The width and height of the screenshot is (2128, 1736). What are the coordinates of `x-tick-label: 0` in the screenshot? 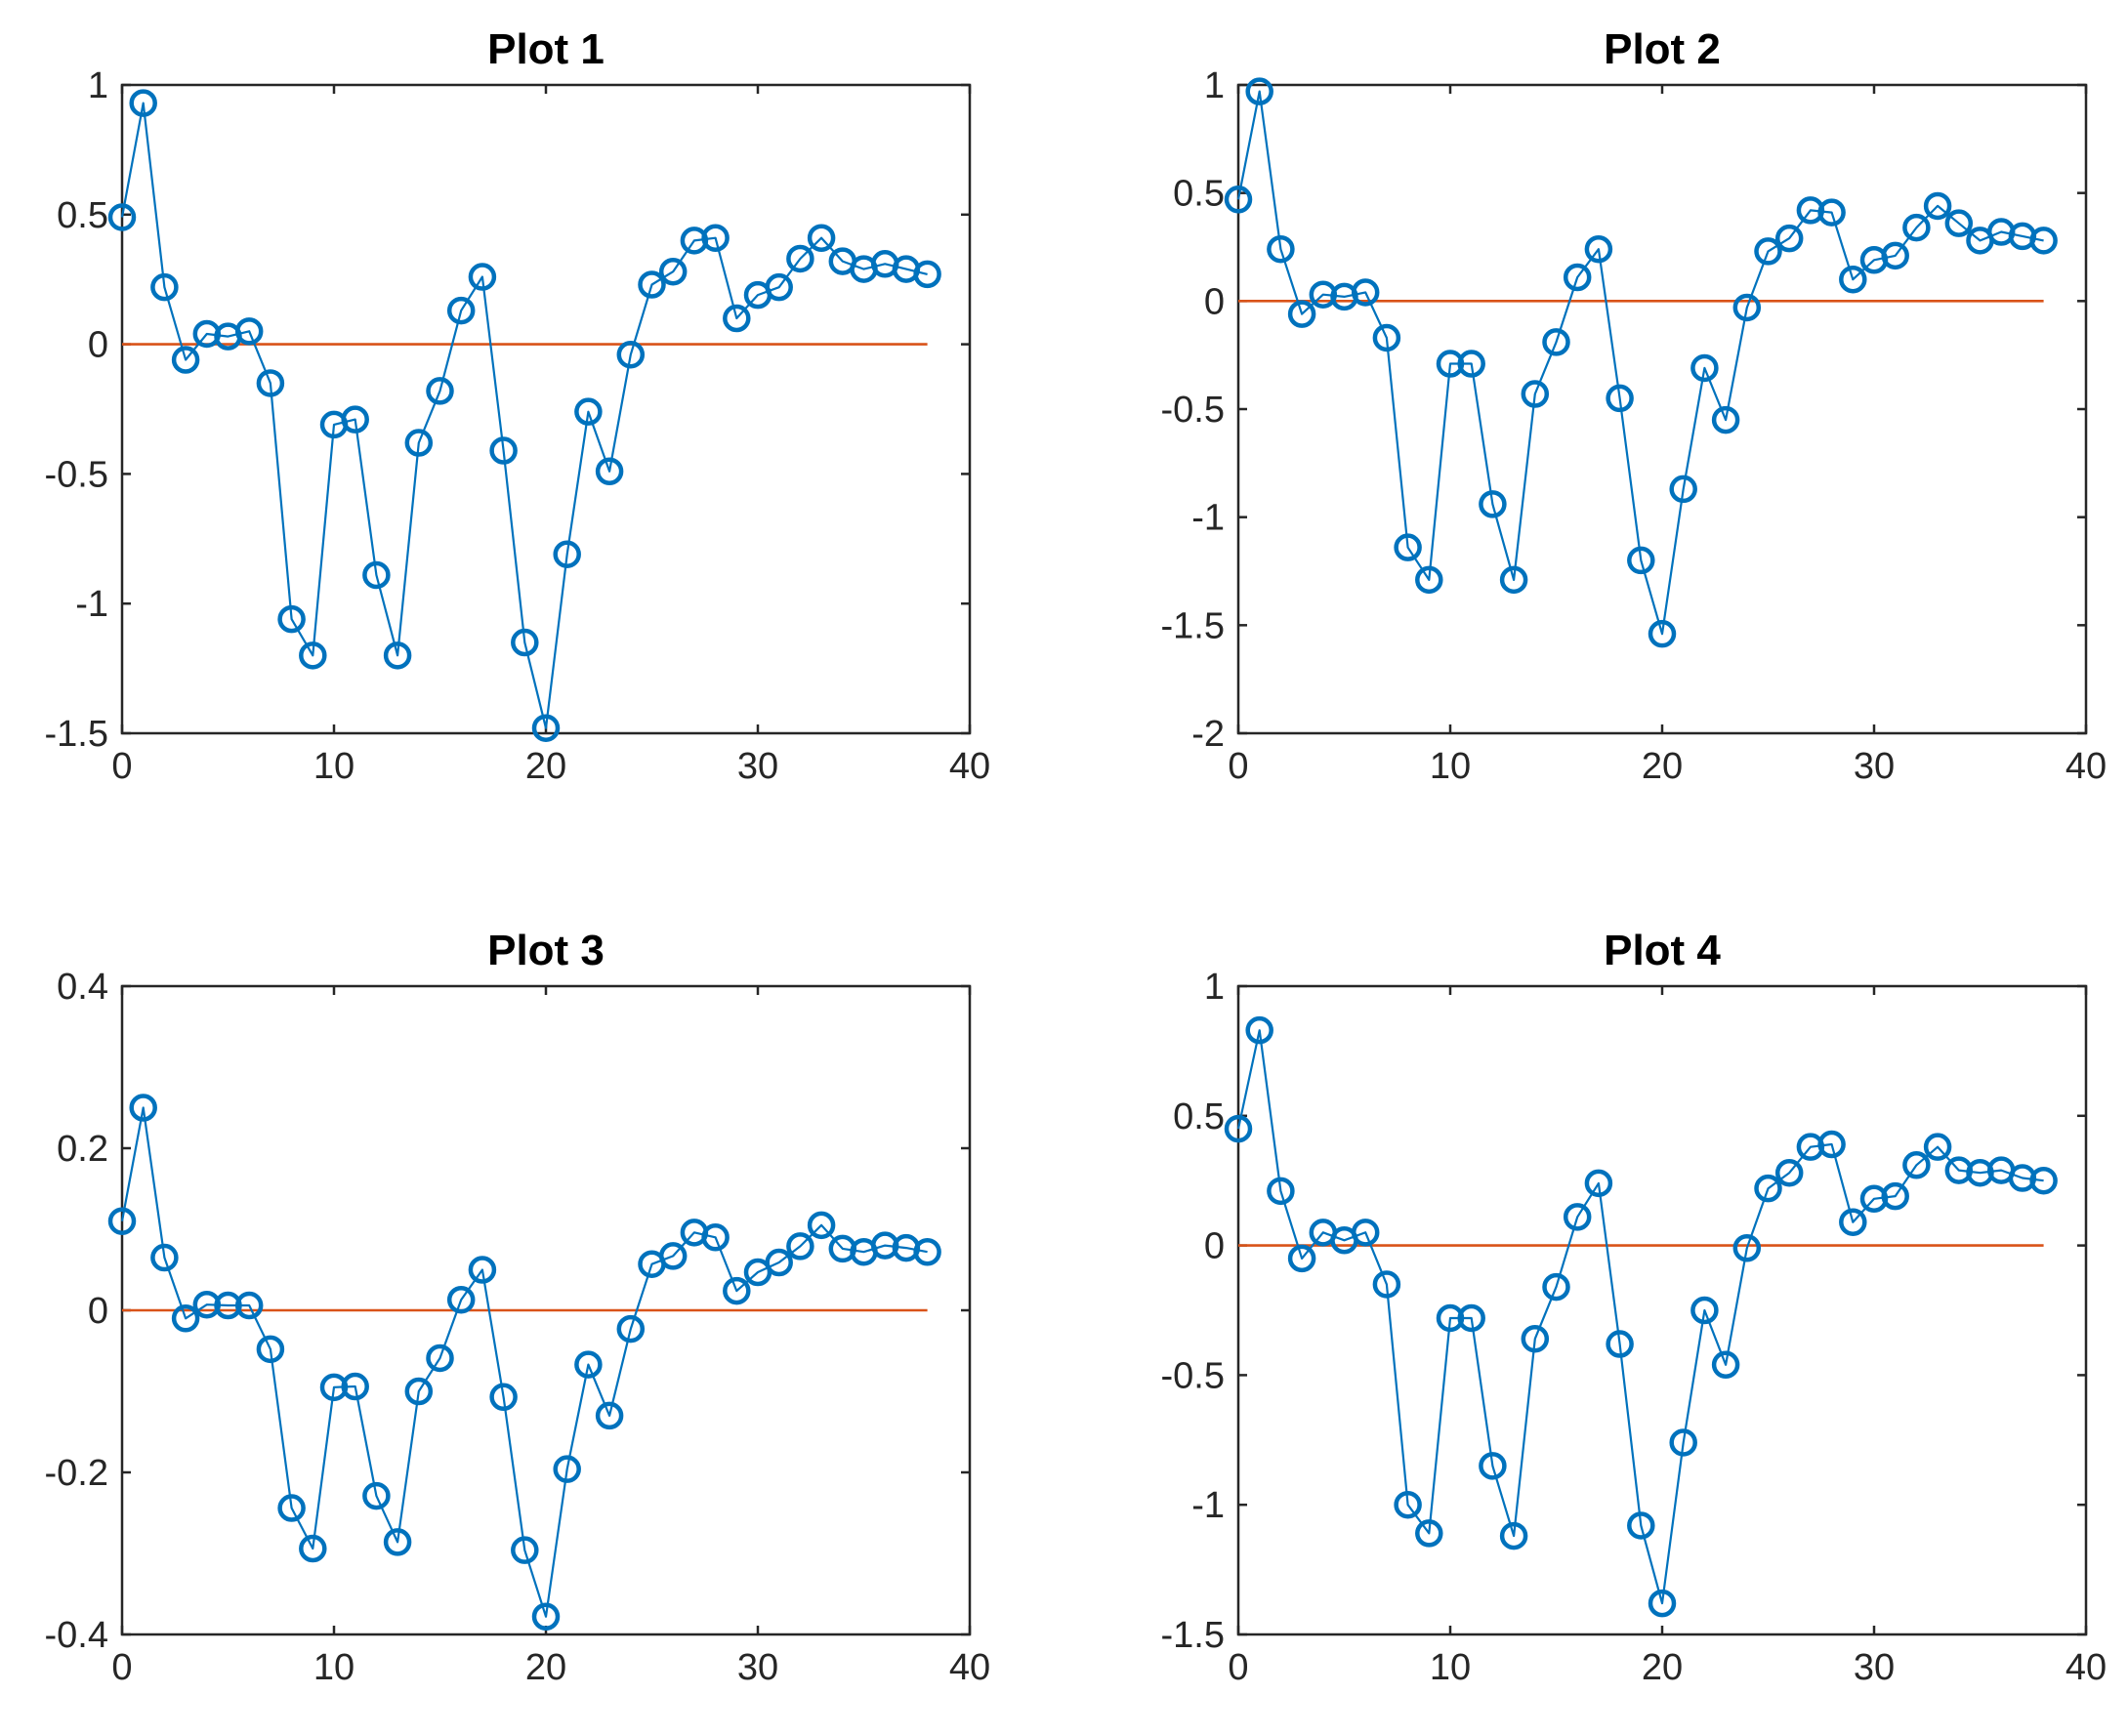 It's located at (121, 766).